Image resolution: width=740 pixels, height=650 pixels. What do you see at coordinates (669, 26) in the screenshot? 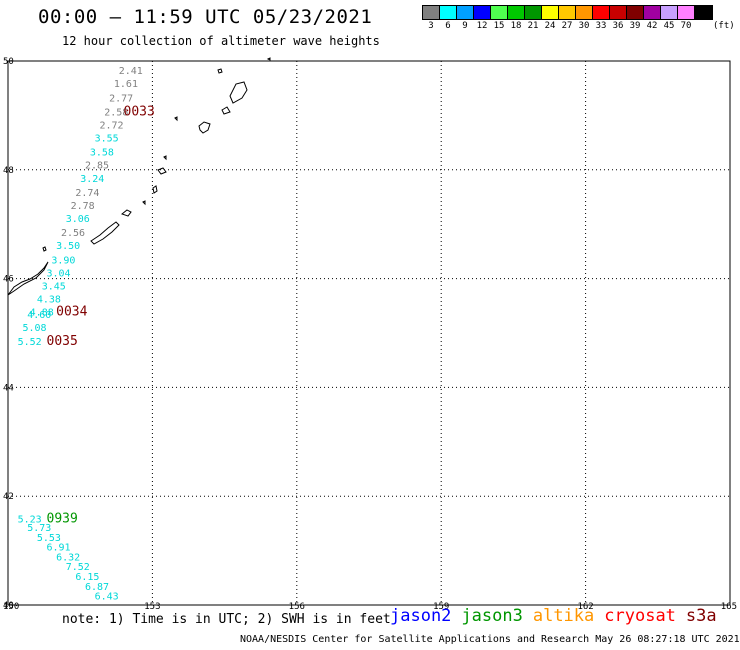
I see `colorbar-label: 45` at bounding box center [669, 26].